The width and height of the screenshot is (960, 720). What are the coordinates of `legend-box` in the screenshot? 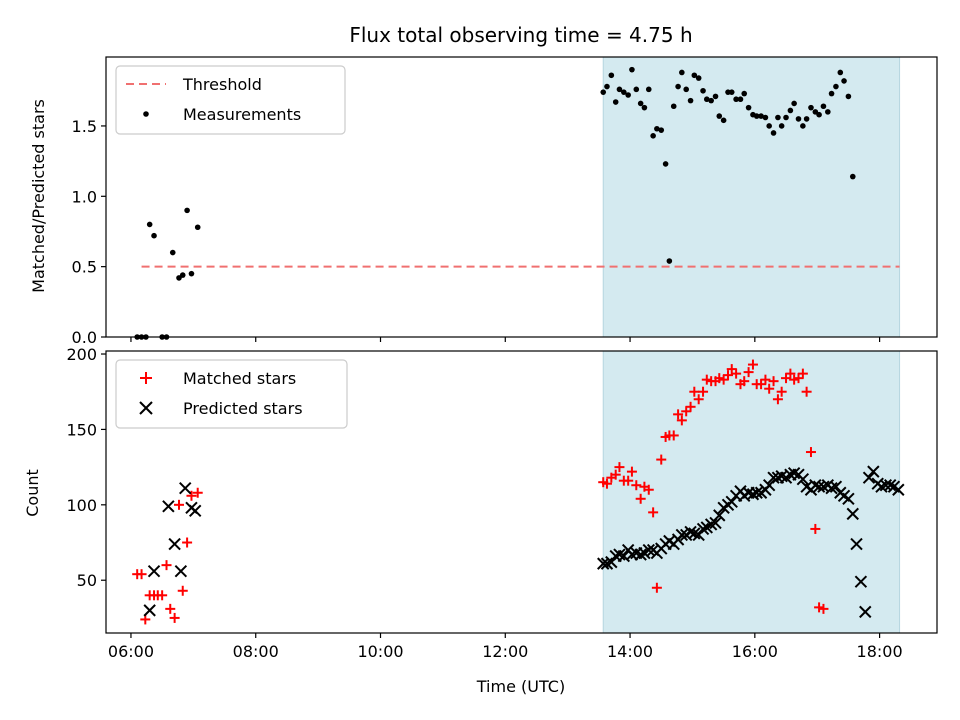 It's located at (230, 100).